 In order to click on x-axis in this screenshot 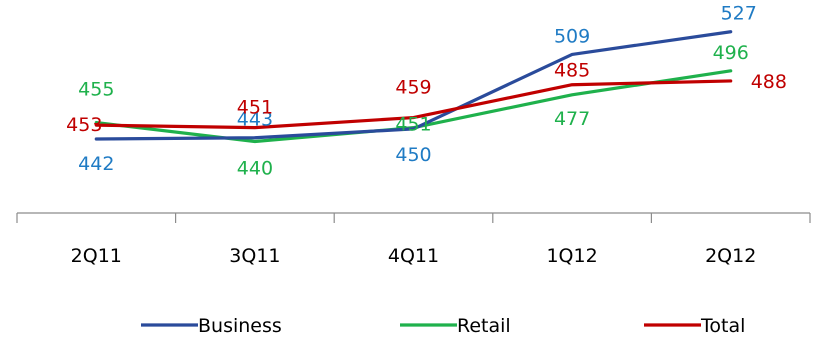, I will do `click(413, 217)`.